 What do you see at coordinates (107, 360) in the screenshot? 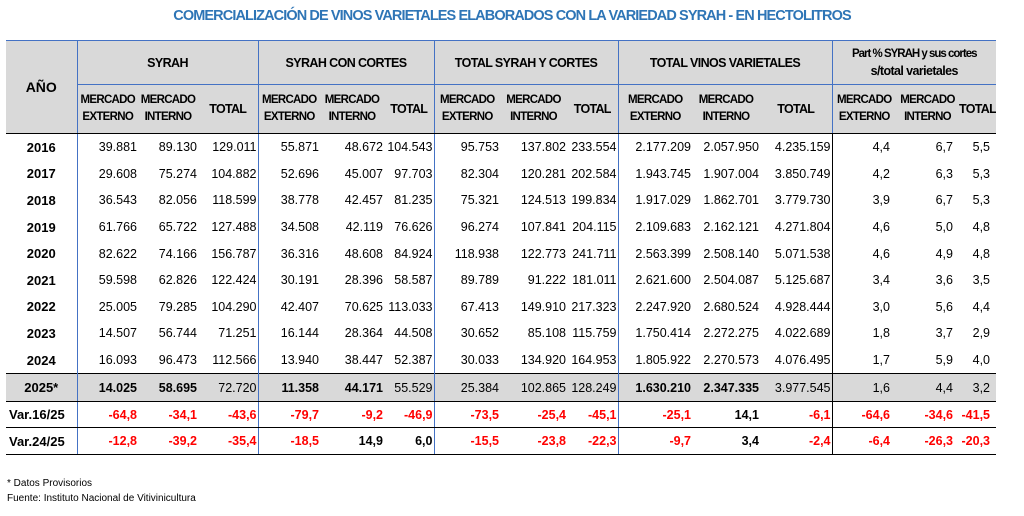
I see `value-cell: 16.093` at bounding box center [107, 360].